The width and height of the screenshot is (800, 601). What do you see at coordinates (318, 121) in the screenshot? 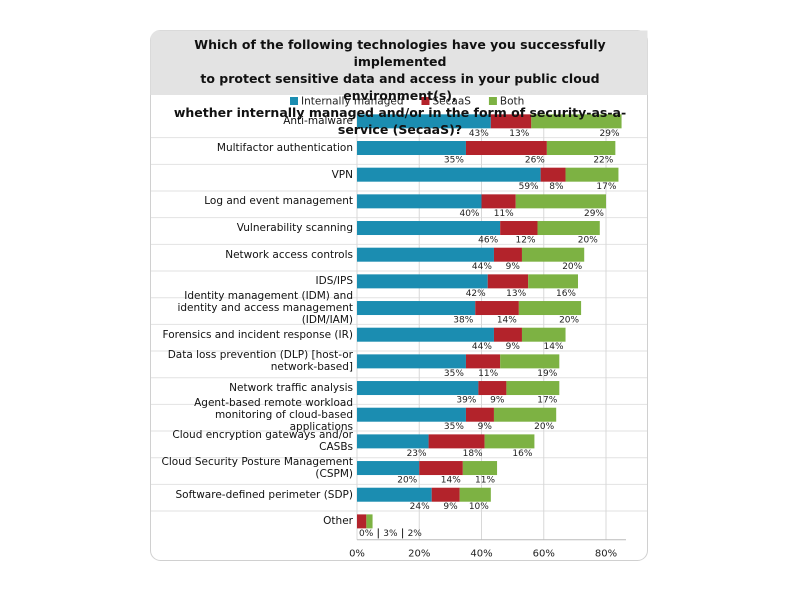
I see `category-label: Anti-malware` at bounding box center [318, 121].